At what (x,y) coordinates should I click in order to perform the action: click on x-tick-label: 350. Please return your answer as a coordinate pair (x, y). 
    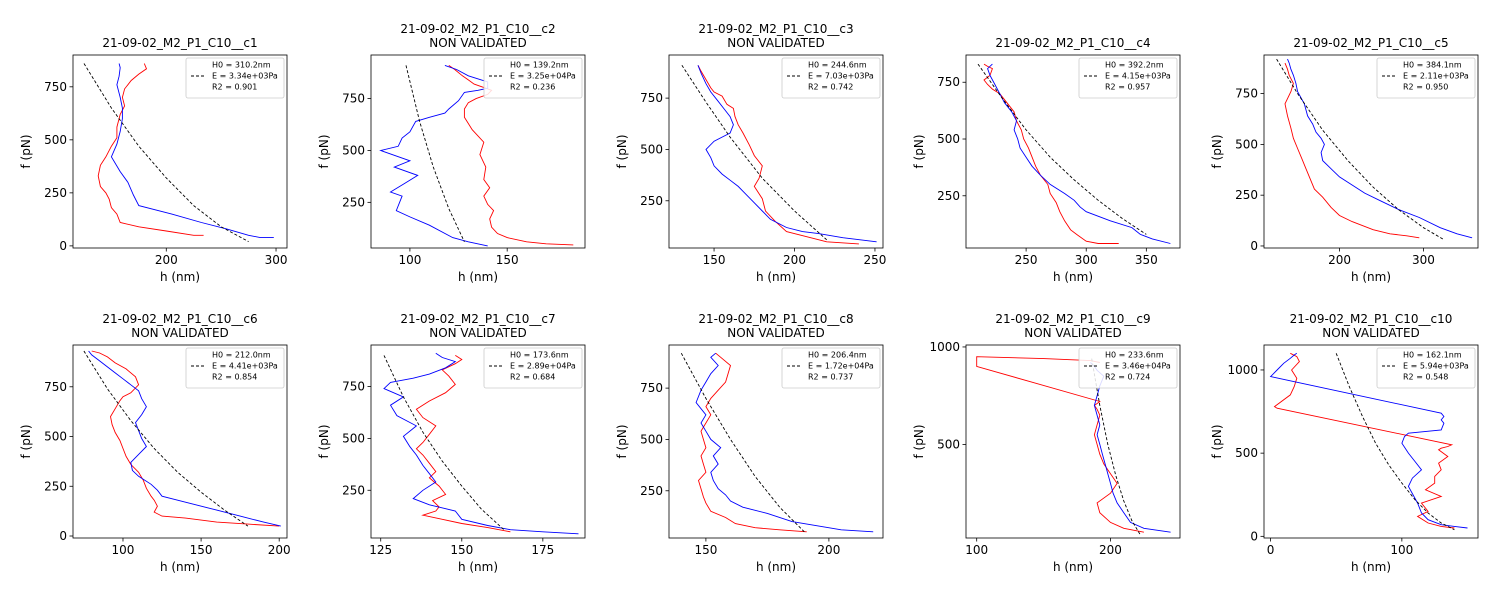
    Looking at the image, I should click on (1146, 260).